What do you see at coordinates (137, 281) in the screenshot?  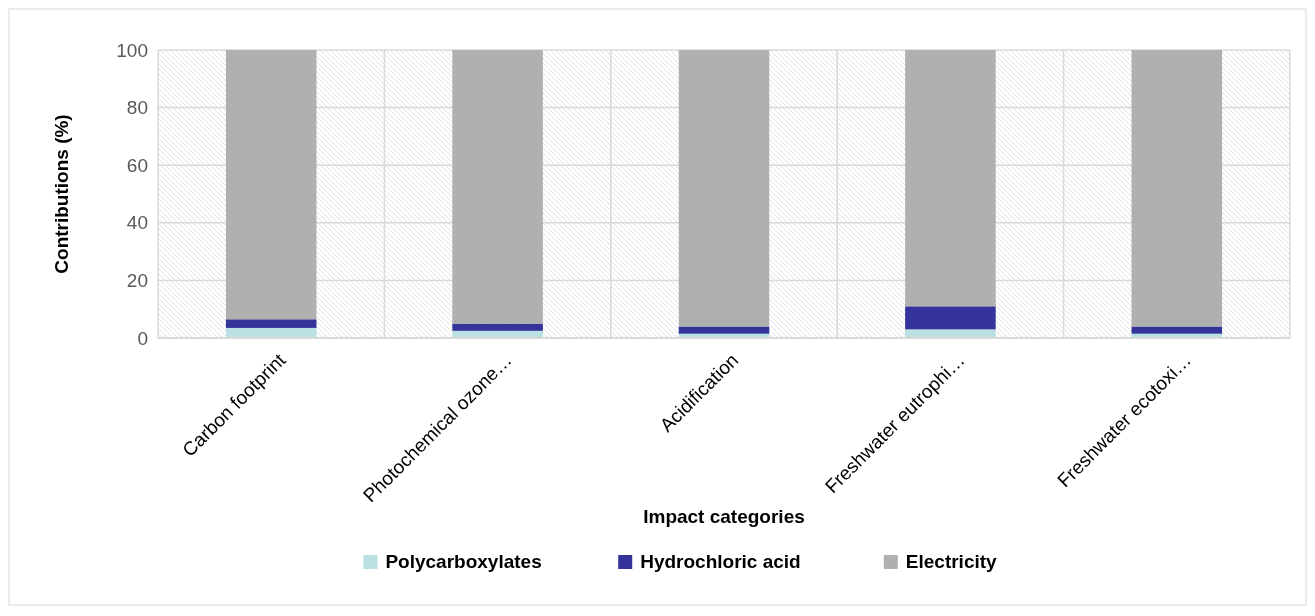 I see `y-tick-label: 20` at bounding box center [137, 281].